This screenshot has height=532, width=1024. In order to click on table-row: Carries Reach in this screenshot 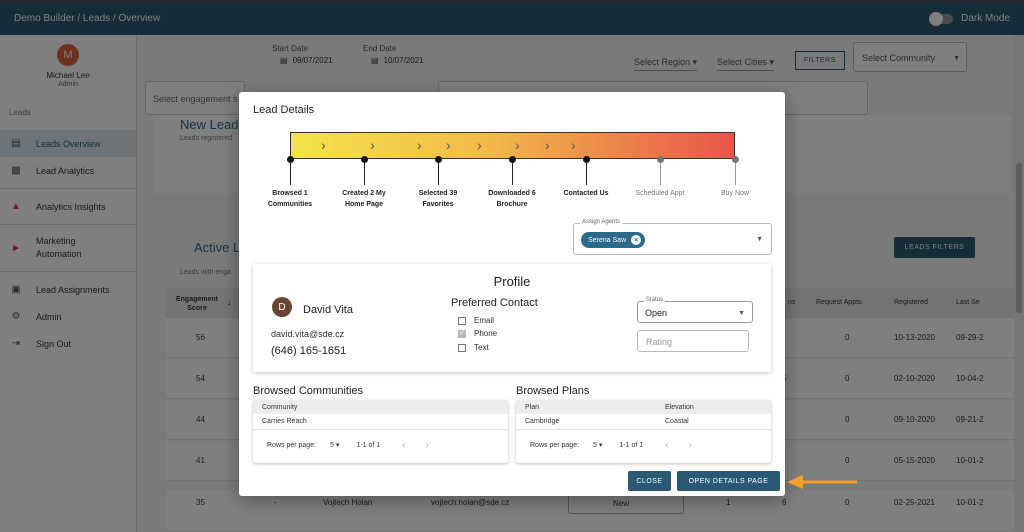, I will do `click(380, 422)`.